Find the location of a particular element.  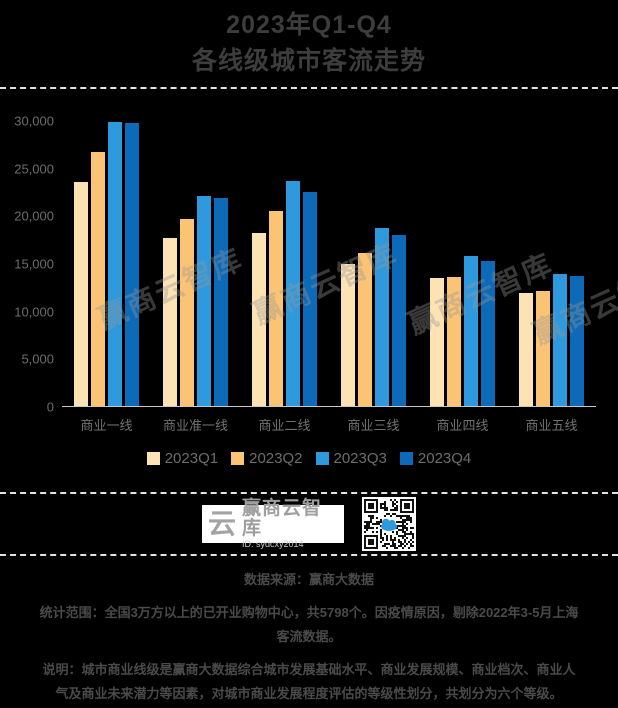

legend-item-2023Q1: 2023Q1 is located at coordinates (182, 458).